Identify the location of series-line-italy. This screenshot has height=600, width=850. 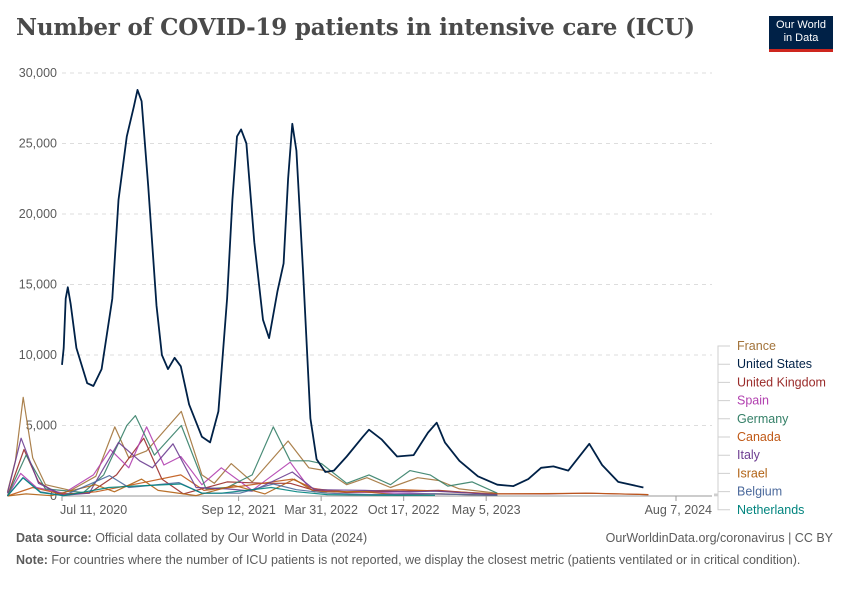
(252, 466).